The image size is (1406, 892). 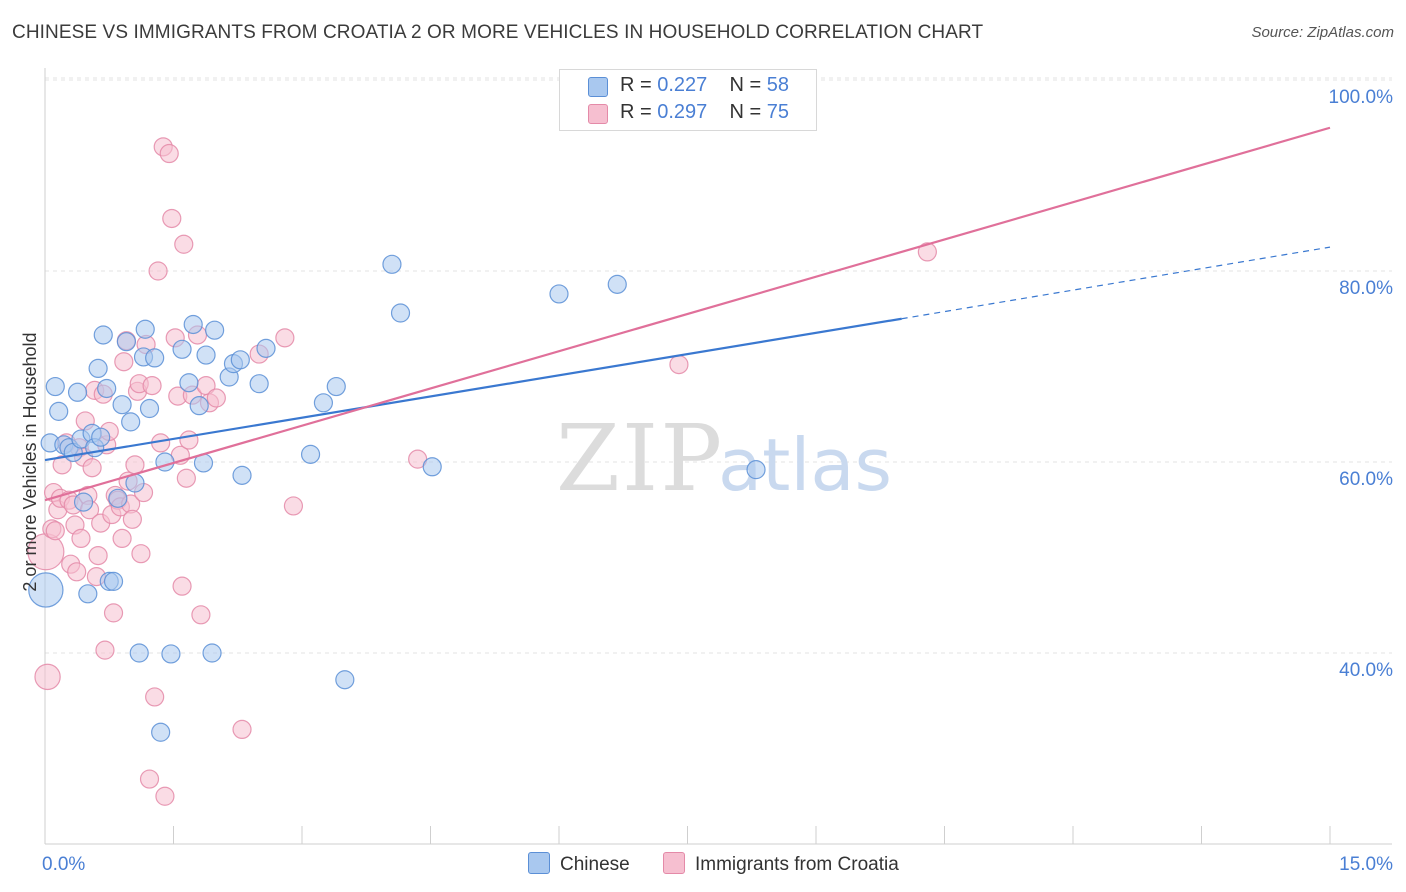 I want to click on legend-r-value: 0.227, so click(x=682, y=85).